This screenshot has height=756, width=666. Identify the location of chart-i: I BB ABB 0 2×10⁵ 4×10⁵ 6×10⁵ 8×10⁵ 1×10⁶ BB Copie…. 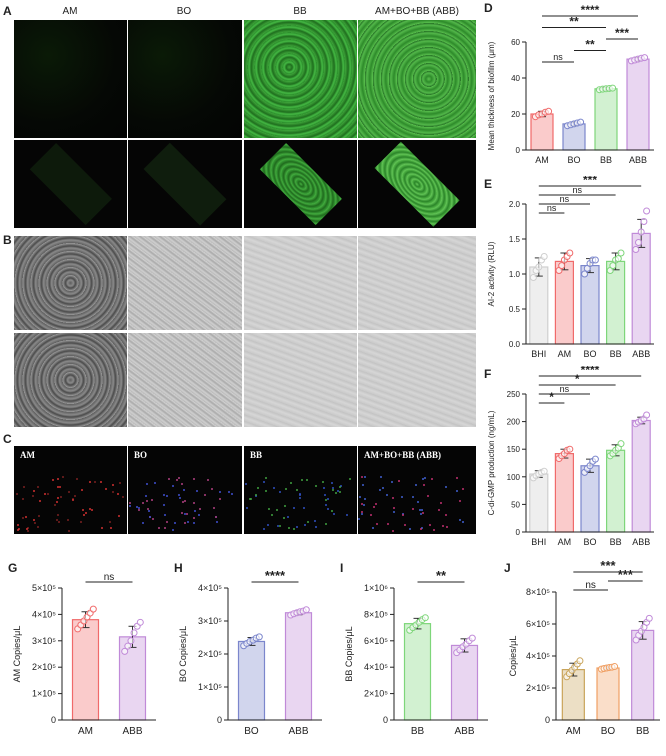
(414, 649).